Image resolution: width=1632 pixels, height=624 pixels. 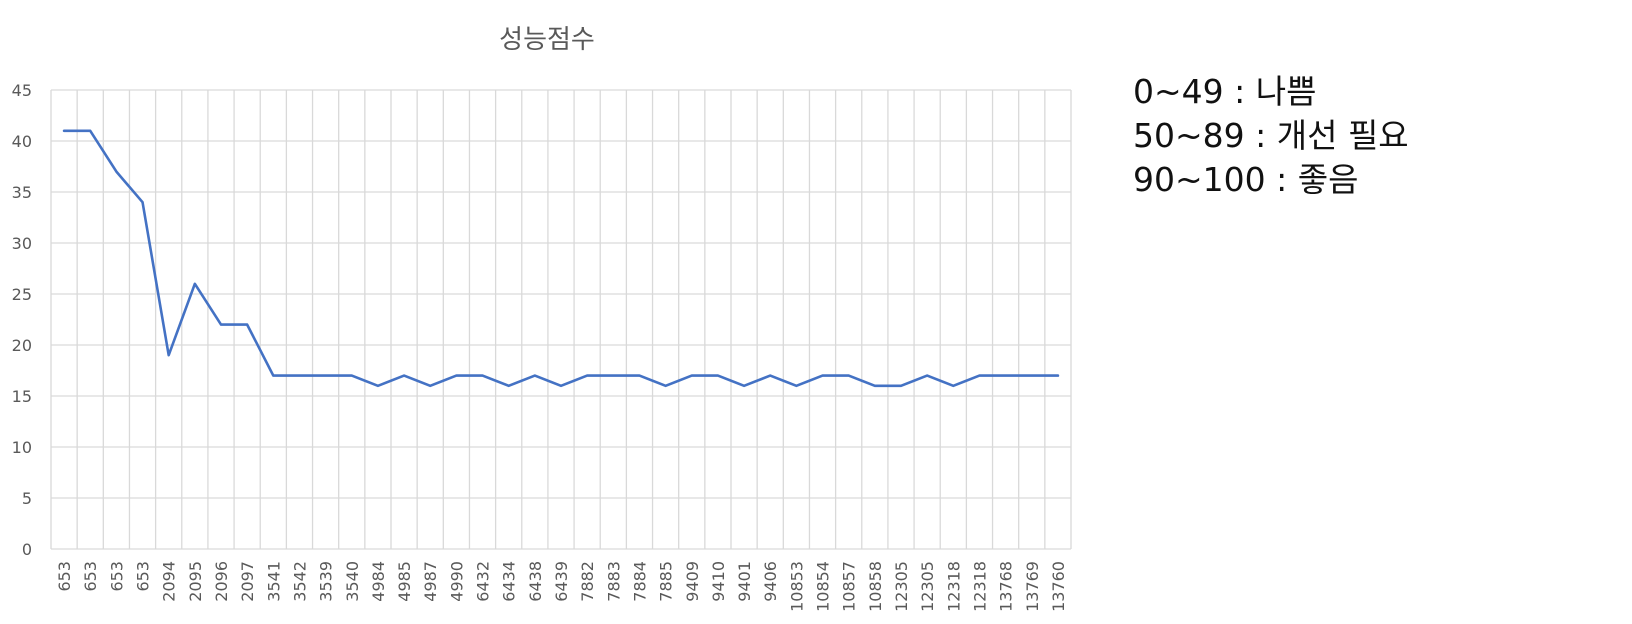 I want to click on x-tick-label: 6432, so click(x=483, y=581).